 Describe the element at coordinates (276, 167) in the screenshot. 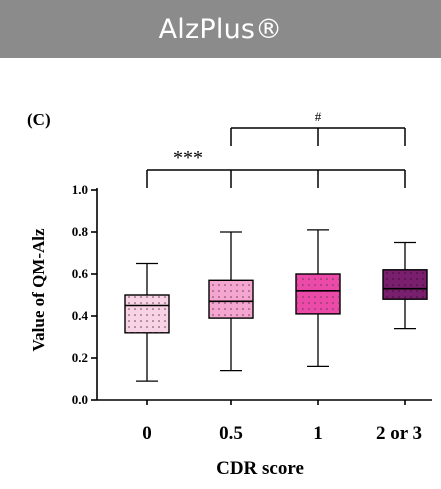

I see `significance-bracket-0: ***` at that location.